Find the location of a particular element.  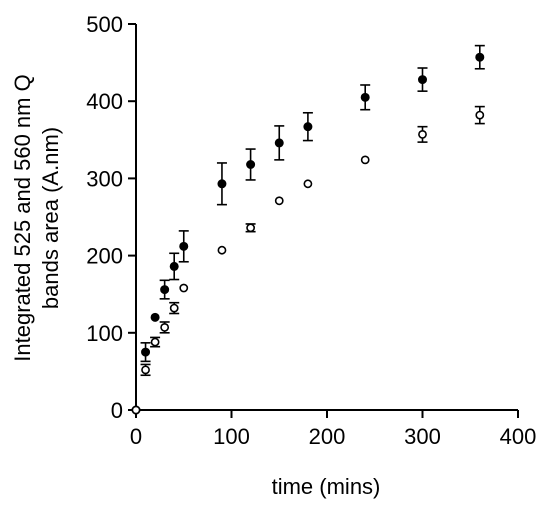

x-tick-label: 400 is located at coordinates (518, 436).